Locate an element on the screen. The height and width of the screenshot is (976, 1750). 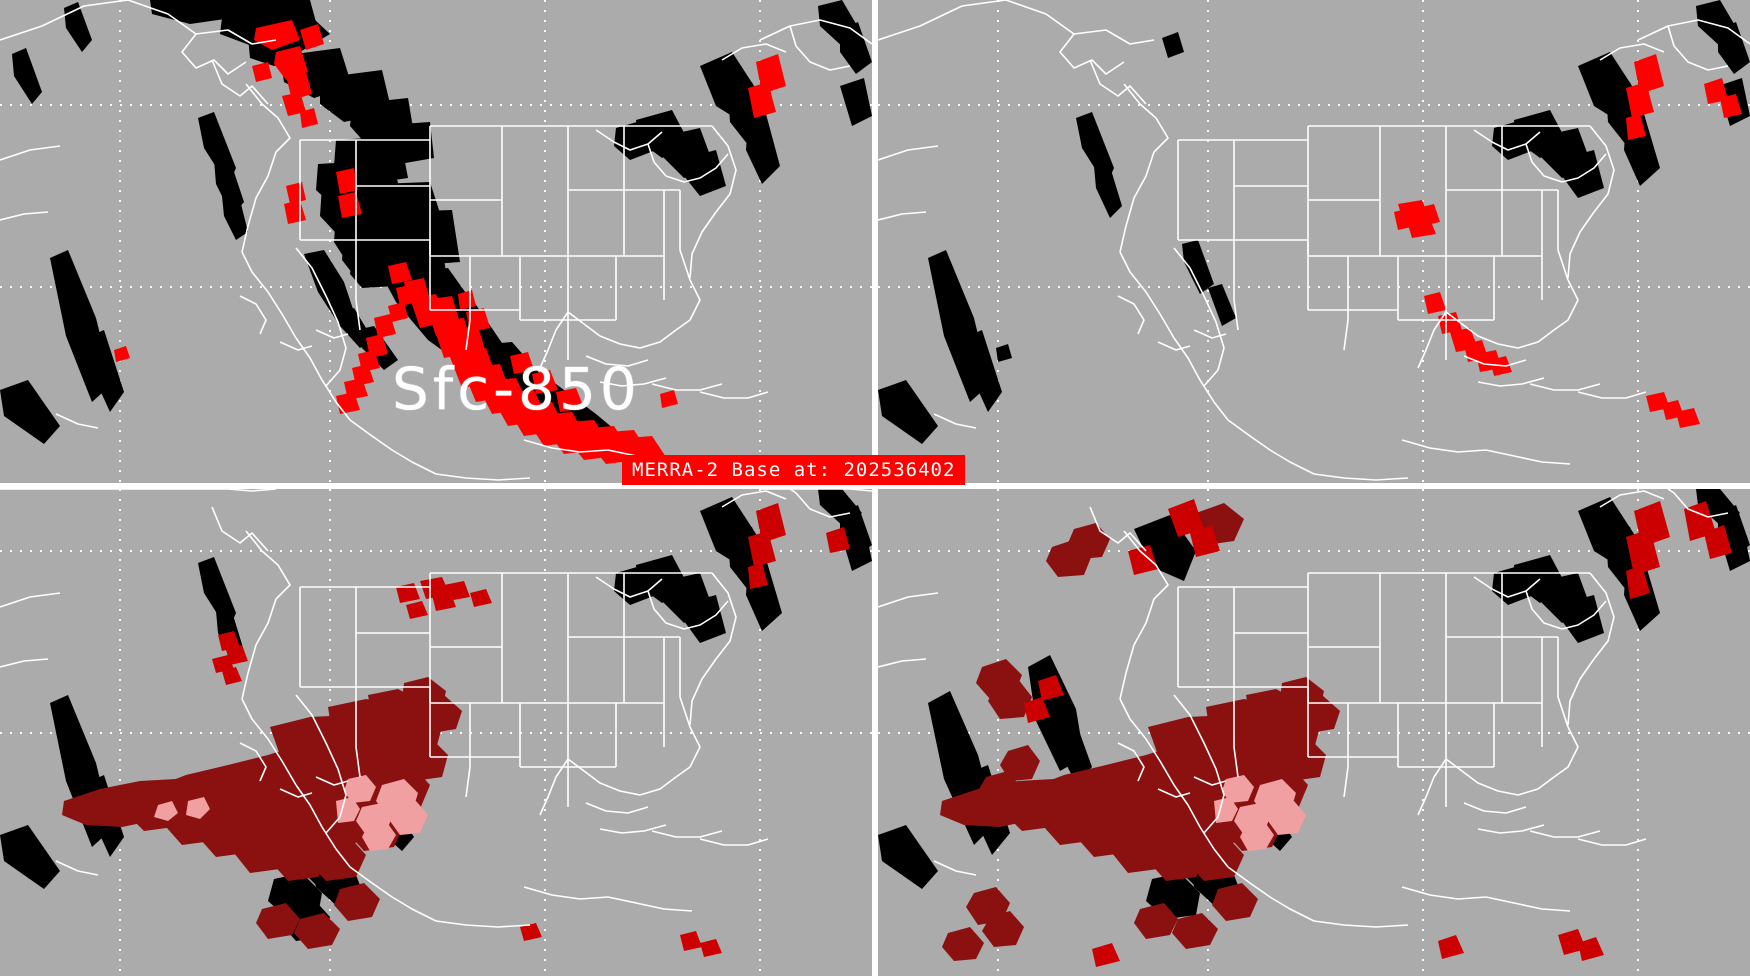
panel-divider-horizontal is located at coordinates (875, 486).